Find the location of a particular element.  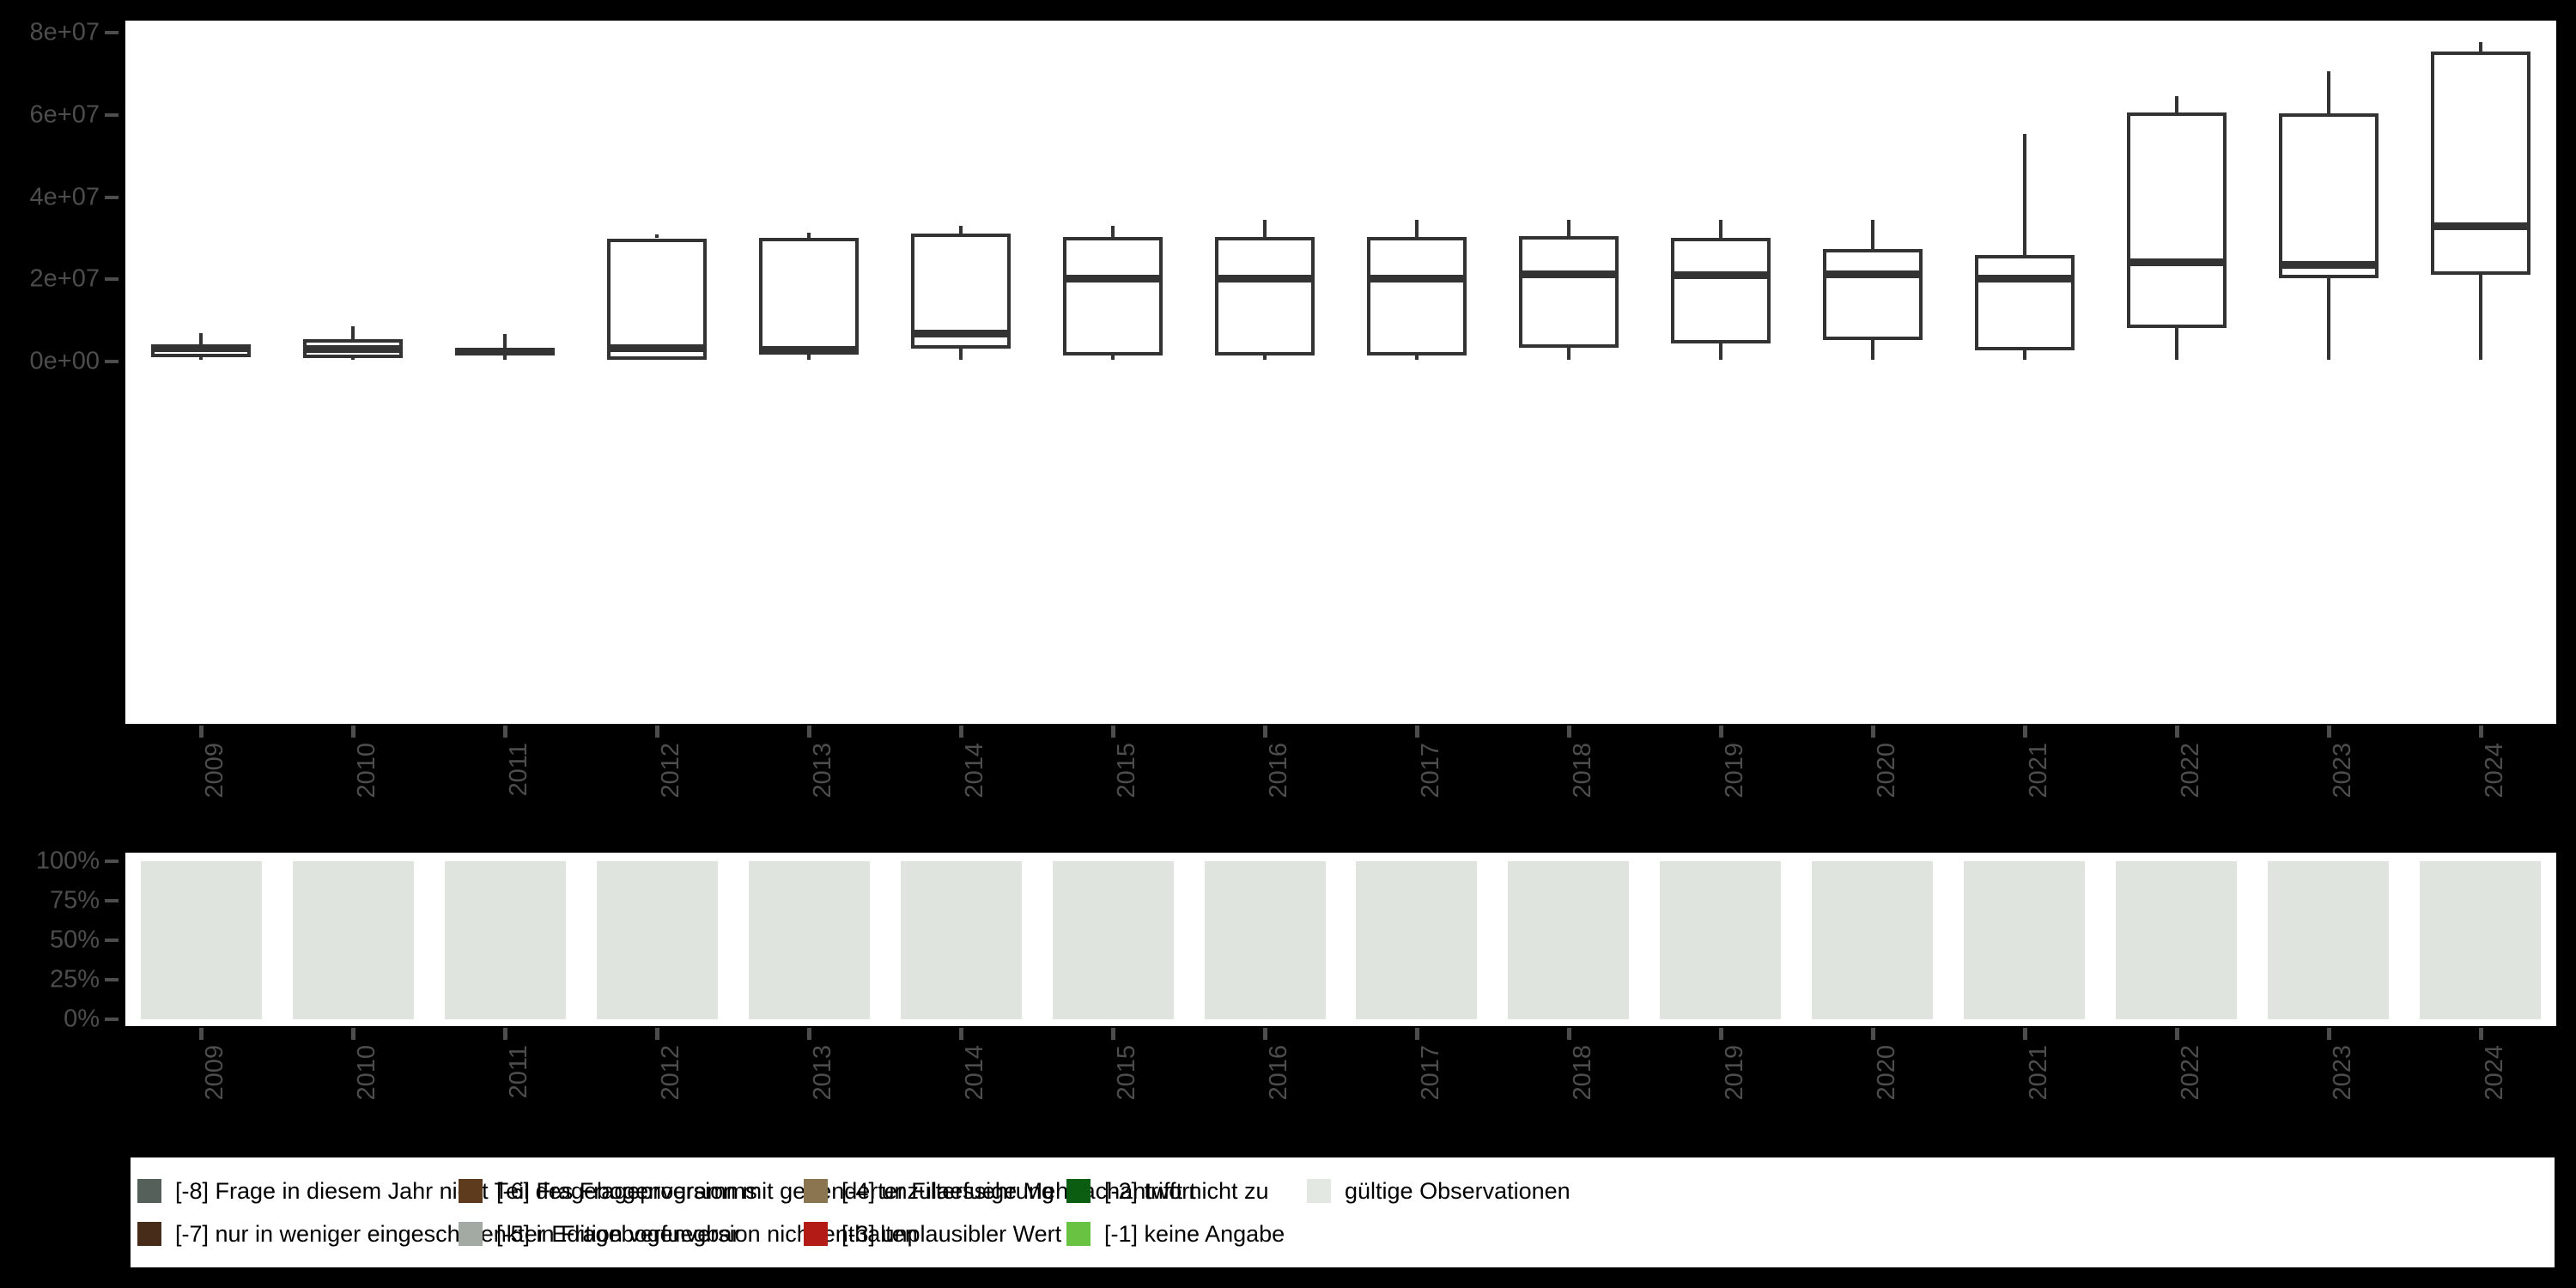

stacked-bar-2022 is located at coordinates (2177, 940).